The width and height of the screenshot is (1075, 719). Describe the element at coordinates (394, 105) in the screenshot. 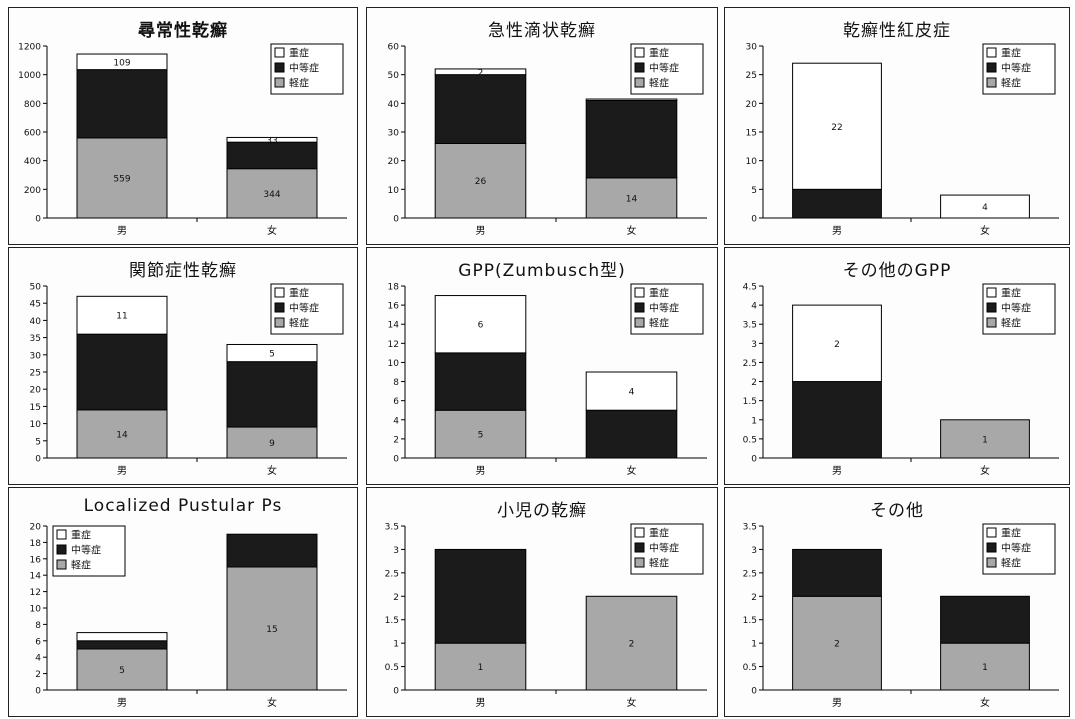

I see `y-tick-label: 40` at that location.